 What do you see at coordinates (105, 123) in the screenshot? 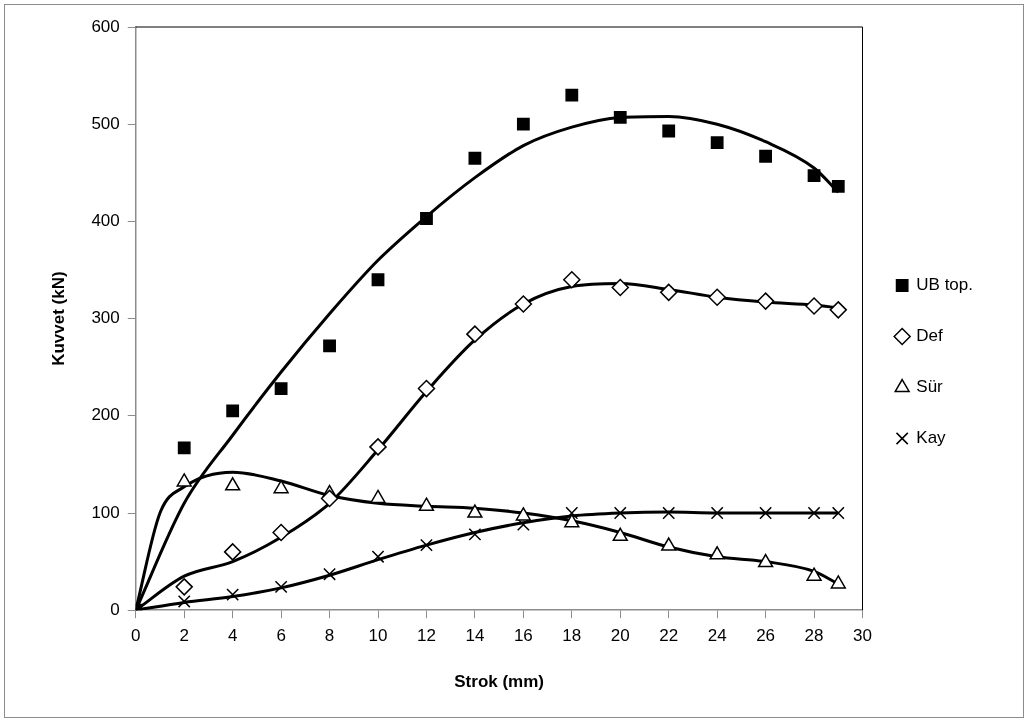
I see `y-tick-label: 500` at bounding box center [105, 123].